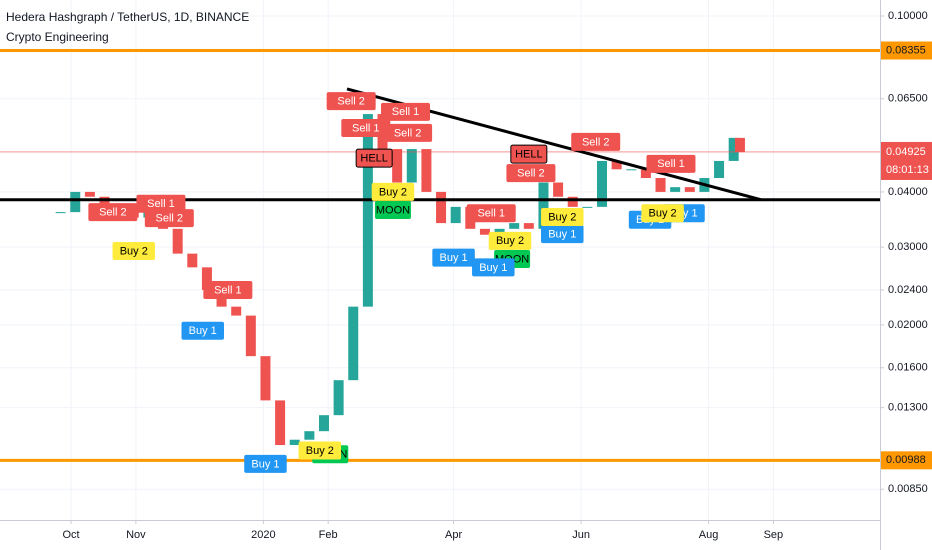 The height and width of the screenshot is (550, 932). Describe the element at coordinates (328, 535) in the screenshot. I see `x-tick-label: Feb` at that location.